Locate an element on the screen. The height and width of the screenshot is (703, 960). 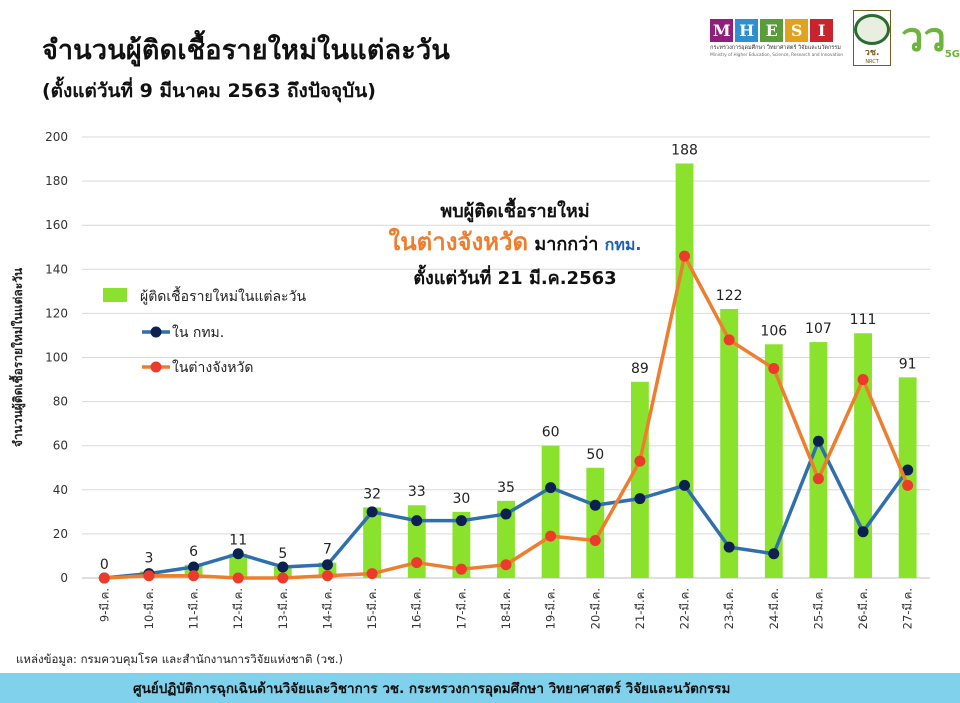
x-tick-label: 13-มี.ค. is located at coordinates (283, 608).